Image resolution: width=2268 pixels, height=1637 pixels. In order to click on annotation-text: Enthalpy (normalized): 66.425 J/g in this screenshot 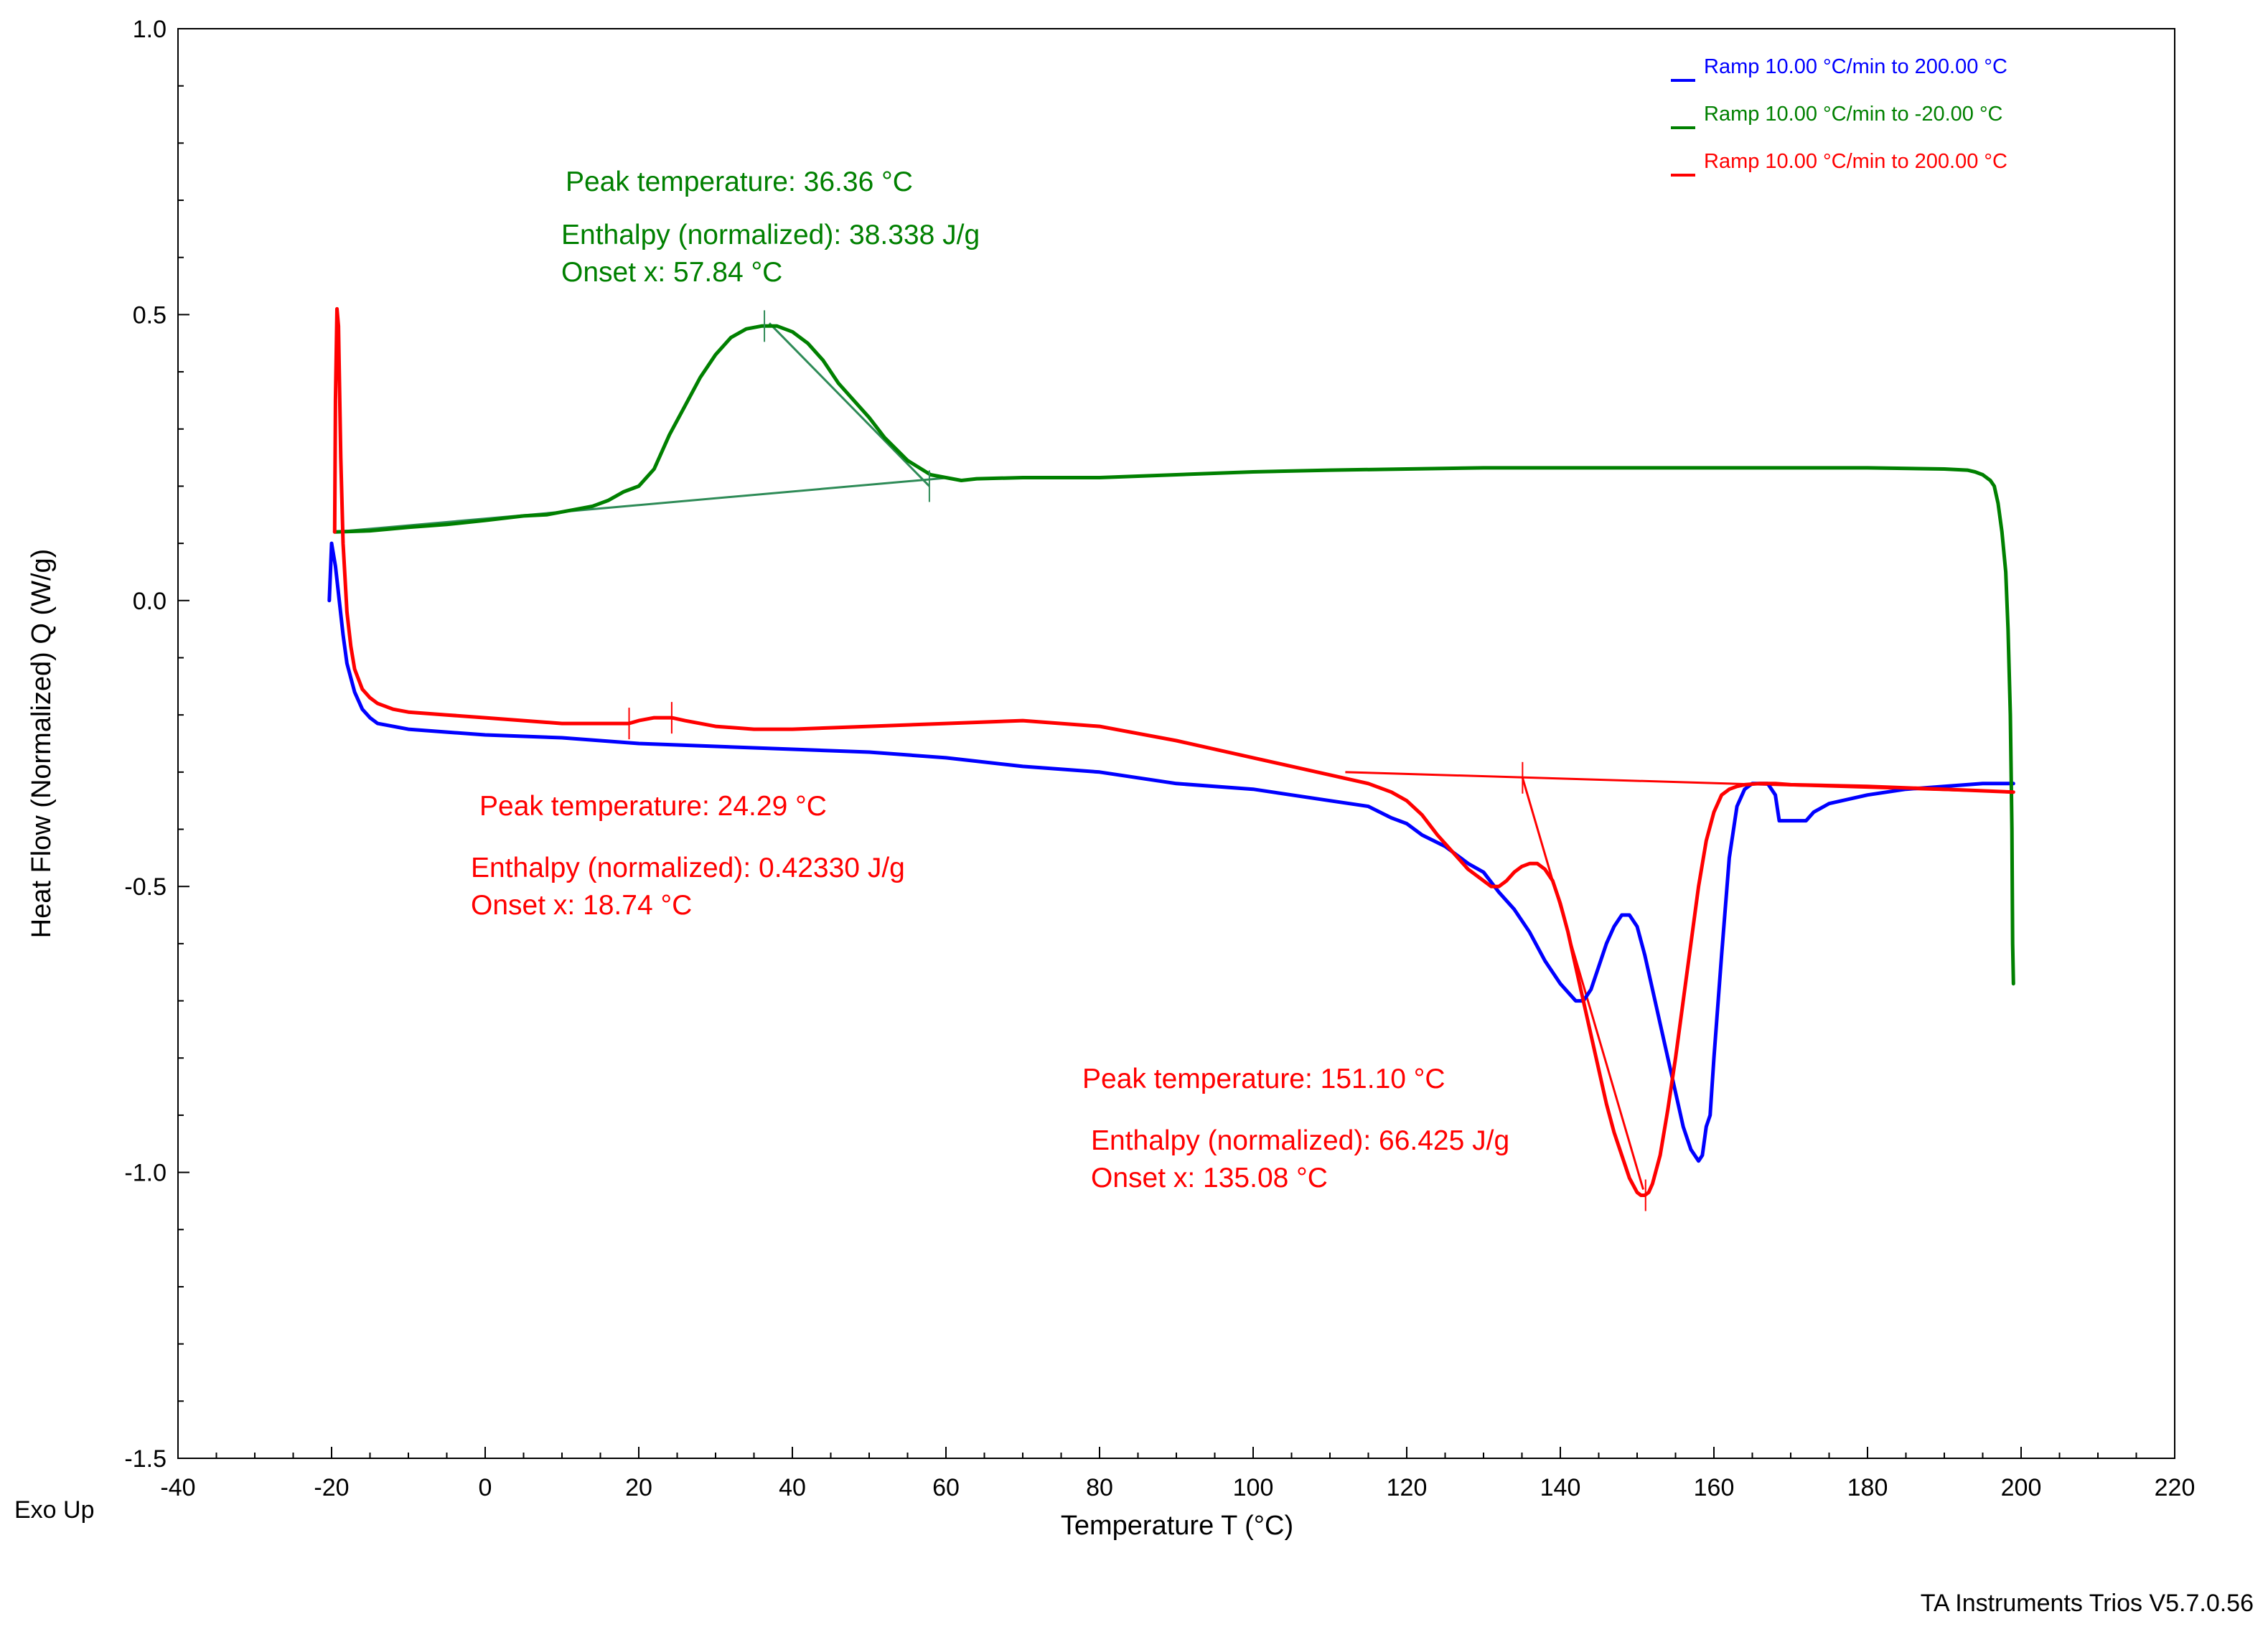, I will do `click(1300, 1140)`.